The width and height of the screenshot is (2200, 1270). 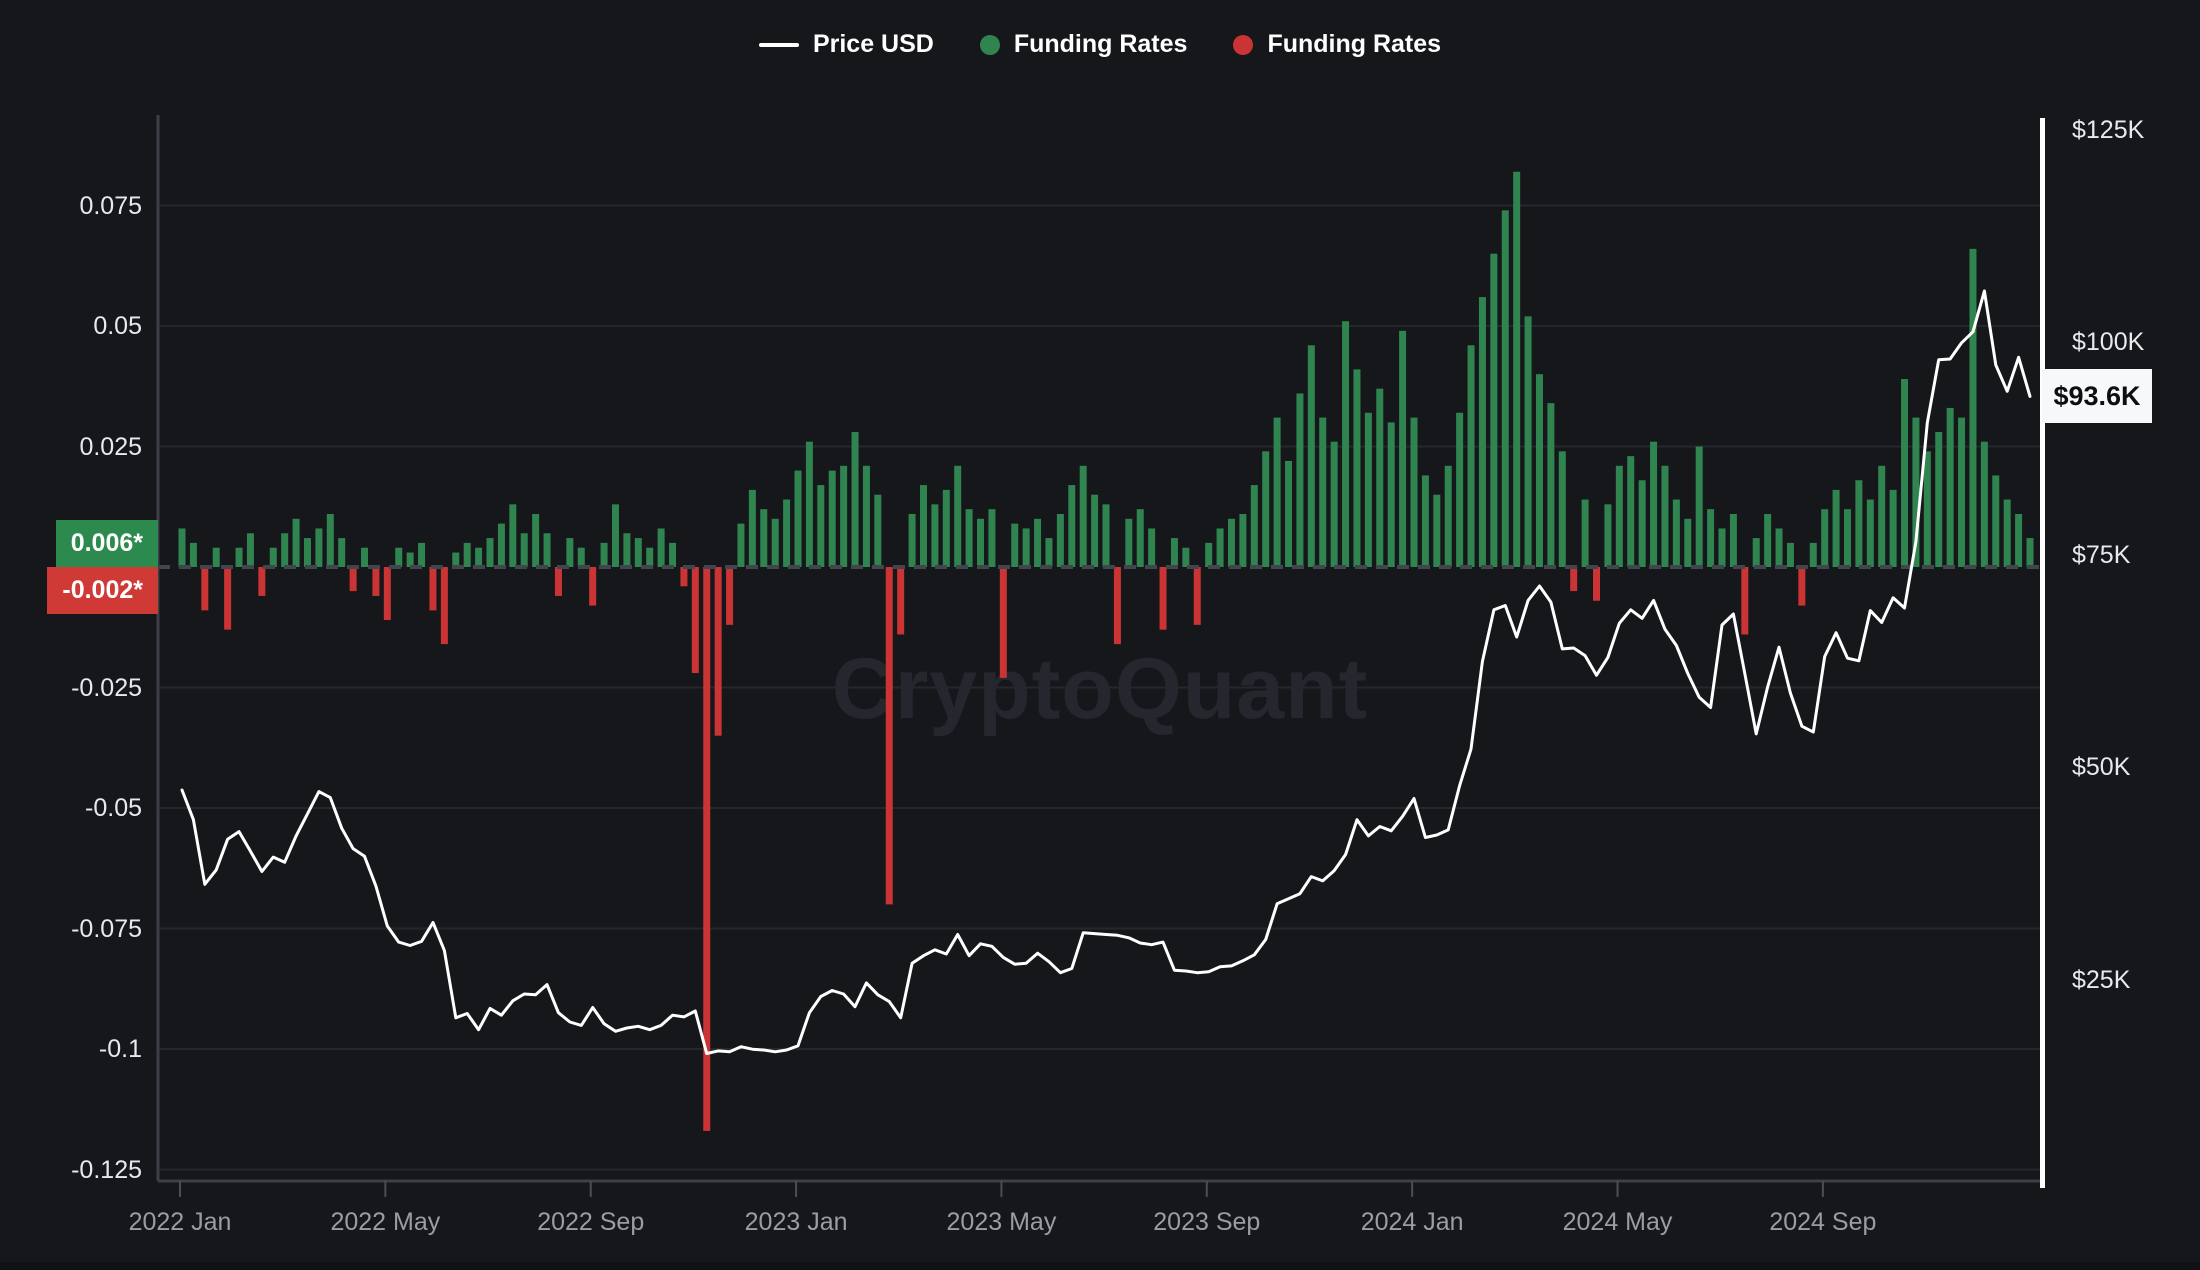 What do you see at coordinates (2101, 979) in the screenshot?
I see `price-axis-label: $25K` at bounding box center [2101, 979].